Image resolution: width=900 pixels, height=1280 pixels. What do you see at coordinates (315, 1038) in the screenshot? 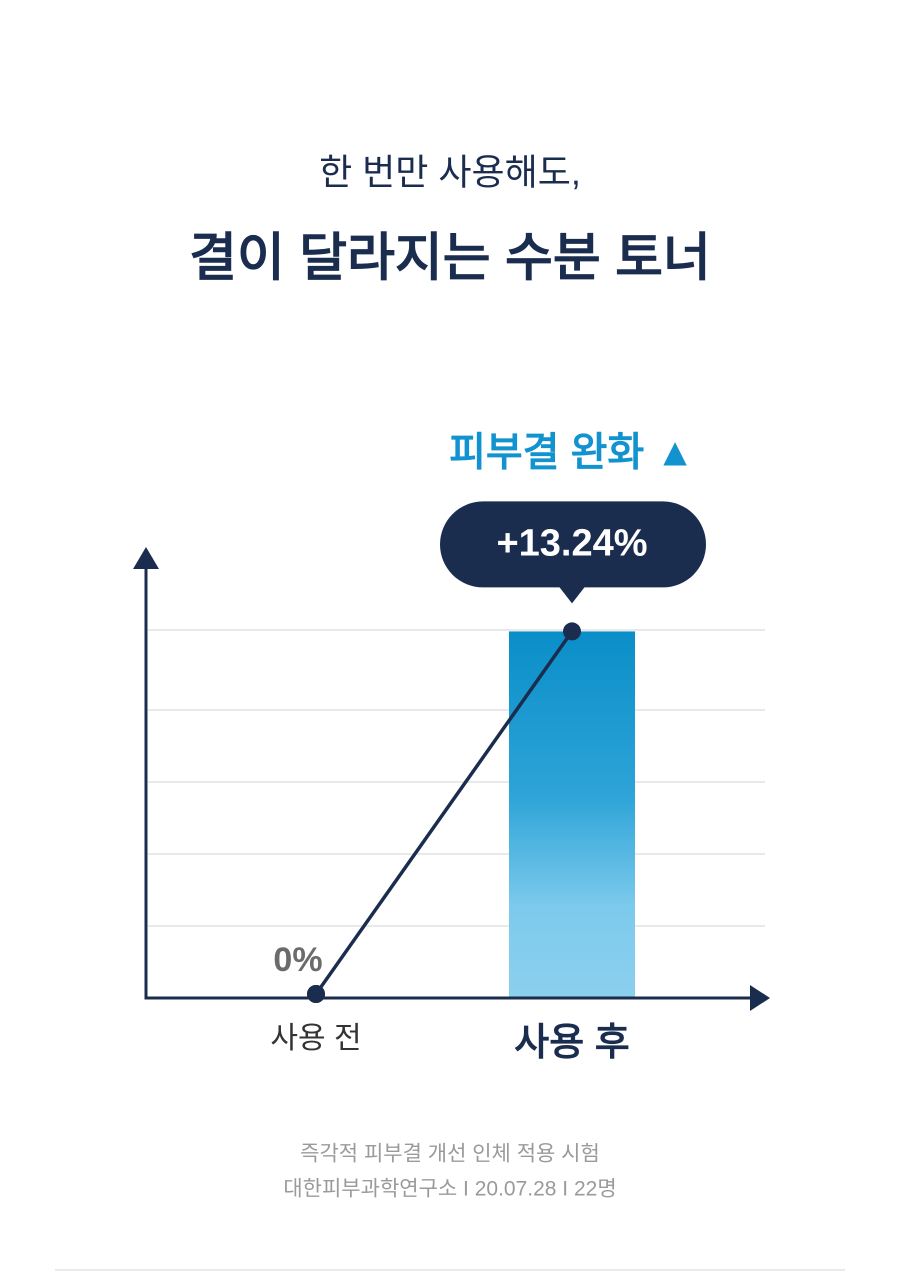
I see `x-tick-label: 사용 전` at bounding box center [315, 1038].